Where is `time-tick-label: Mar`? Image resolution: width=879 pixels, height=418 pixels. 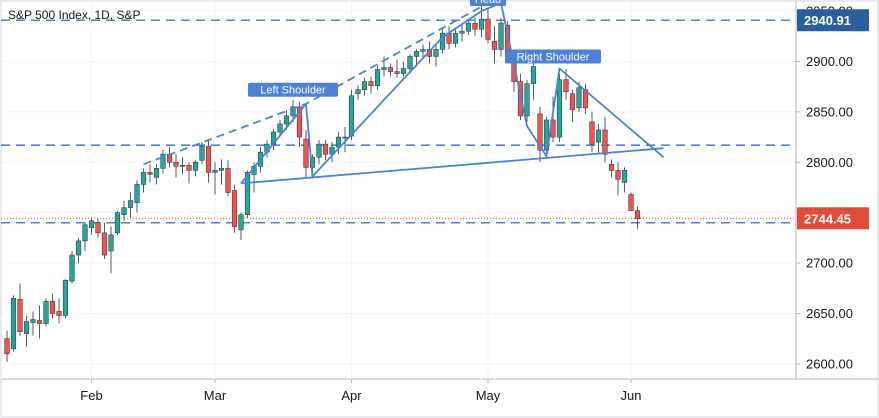 time-tick-label: Mar is located at coordinates (215, 395).